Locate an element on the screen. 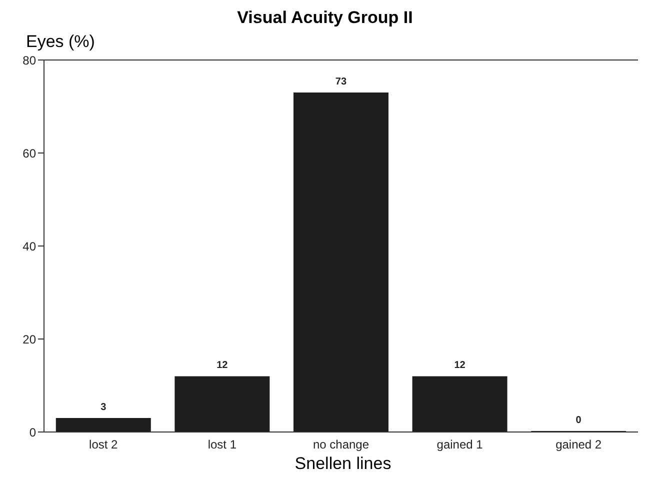 This screenshot has height=492, width=650. data-label: 0 is located at coordinates (579, 420).